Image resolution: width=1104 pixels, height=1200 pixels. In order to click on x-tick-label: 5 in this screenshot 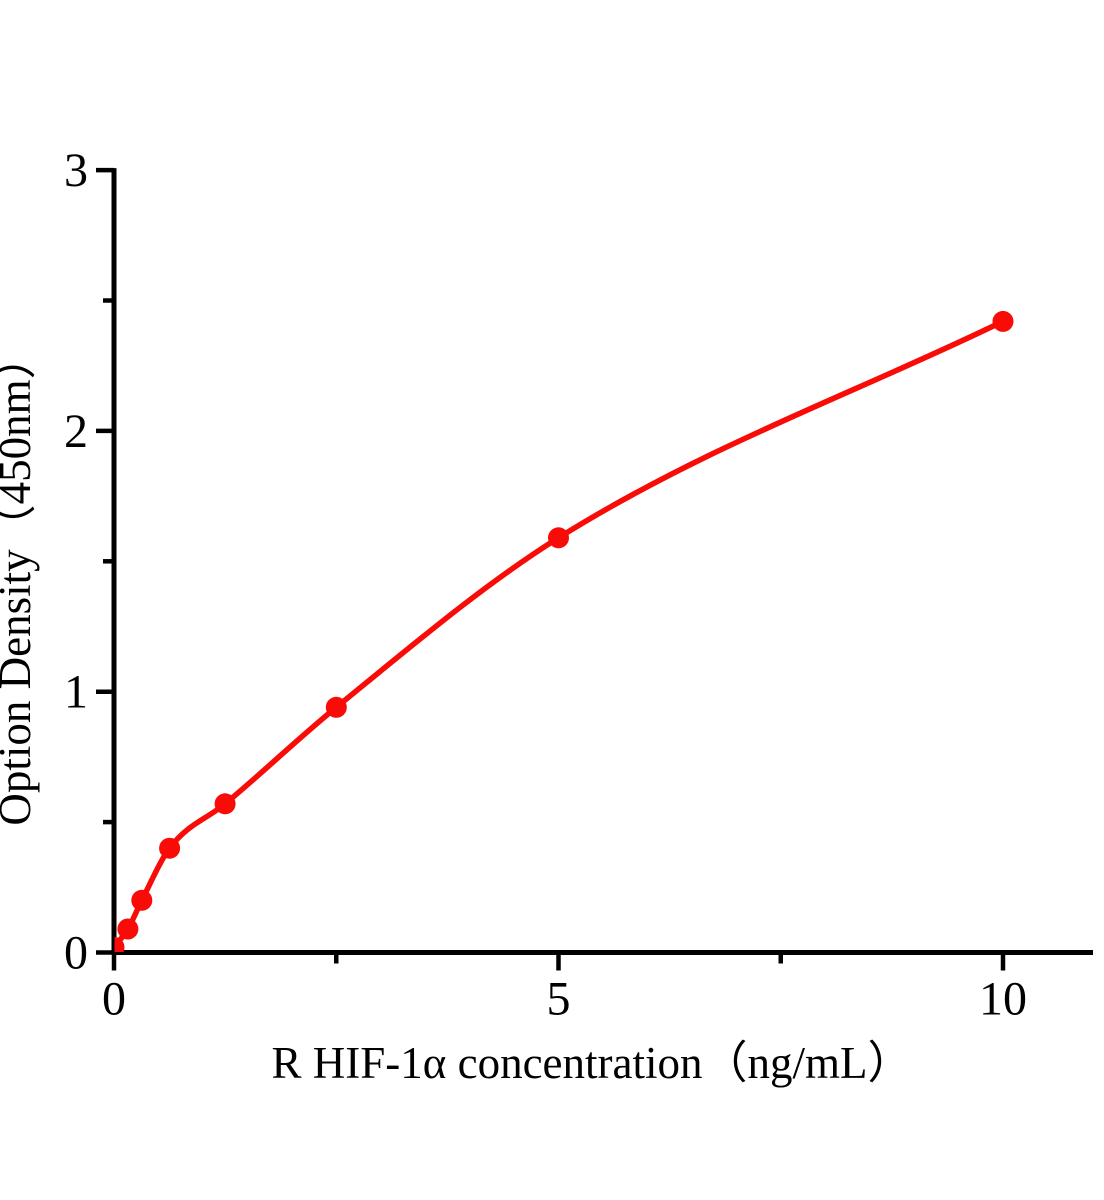, I will do `click(559, 999)`.